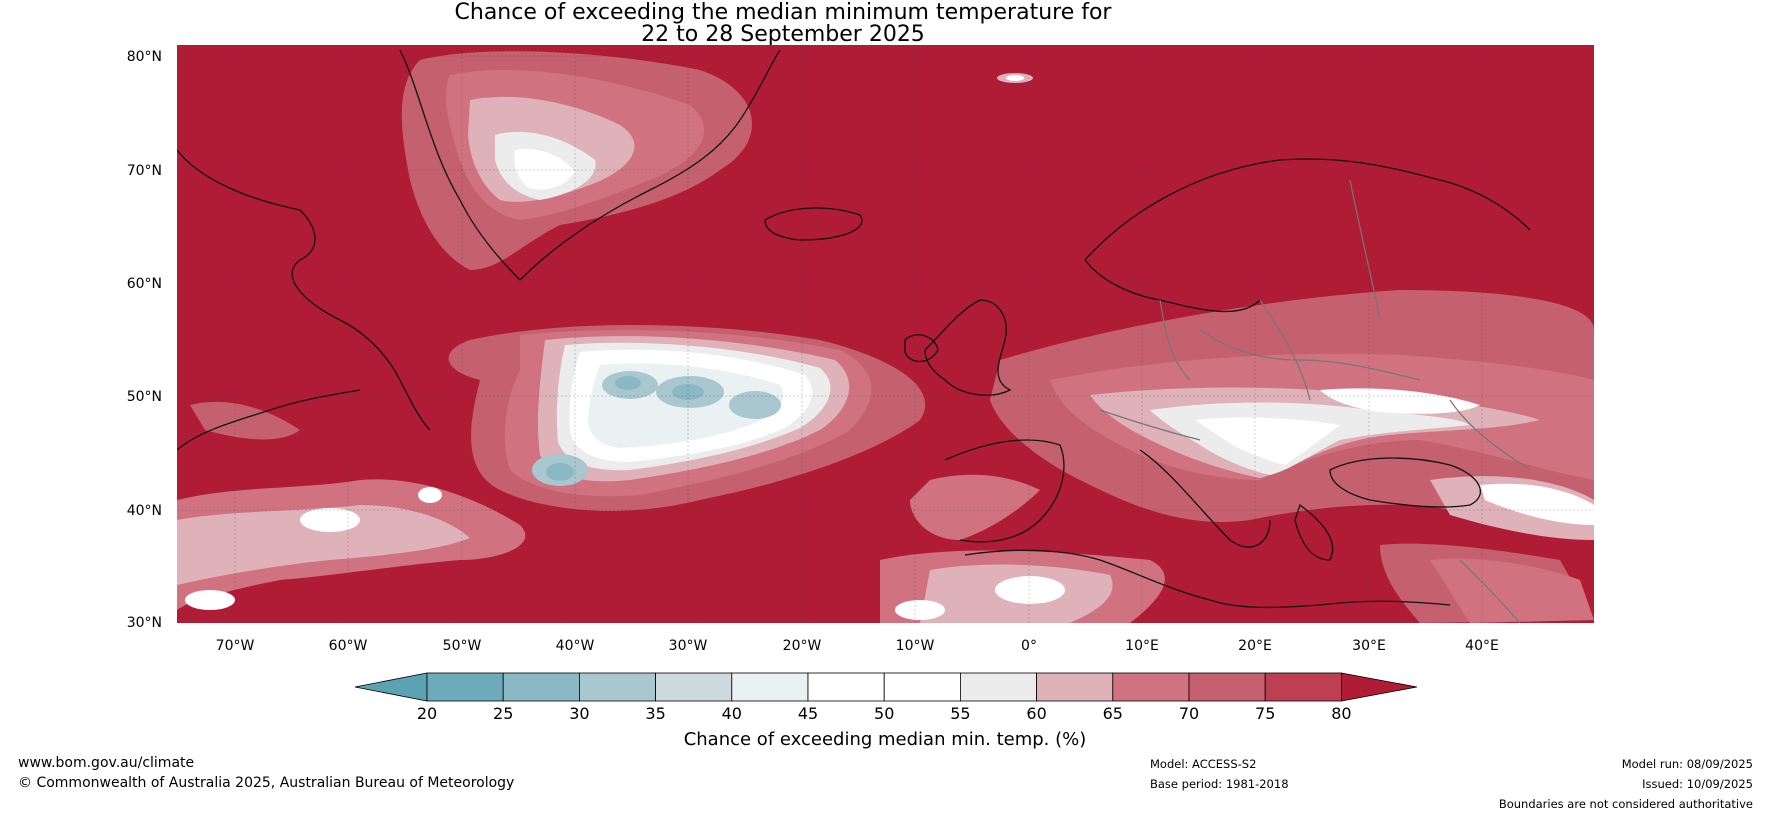 This screenshot has width=1770, height=816. What do you see at coordinates (808, 713) in the screenshot?
I see `colorbar-tick-label: 45` at bounding box center [808, 713].